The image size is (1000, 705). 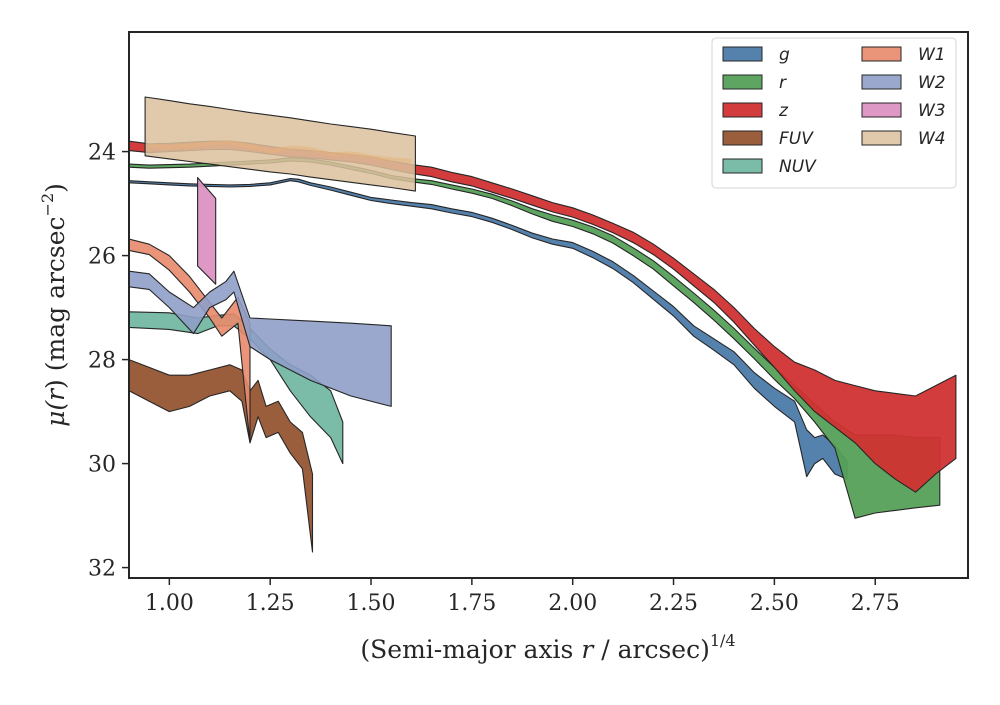 What do you see at coordinates (932, 111) in the screenshot?
I see `legend-label-w3: W3` at bounding box center [932, 111].